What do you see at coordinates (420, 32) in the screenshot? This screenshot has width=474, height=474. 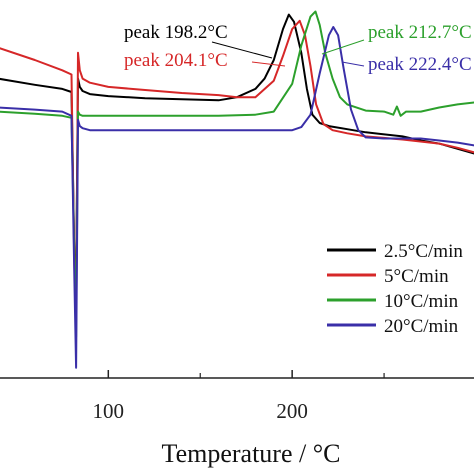 I see `annotation-label: peak 212.7°C` at bounding box center [420, 32].